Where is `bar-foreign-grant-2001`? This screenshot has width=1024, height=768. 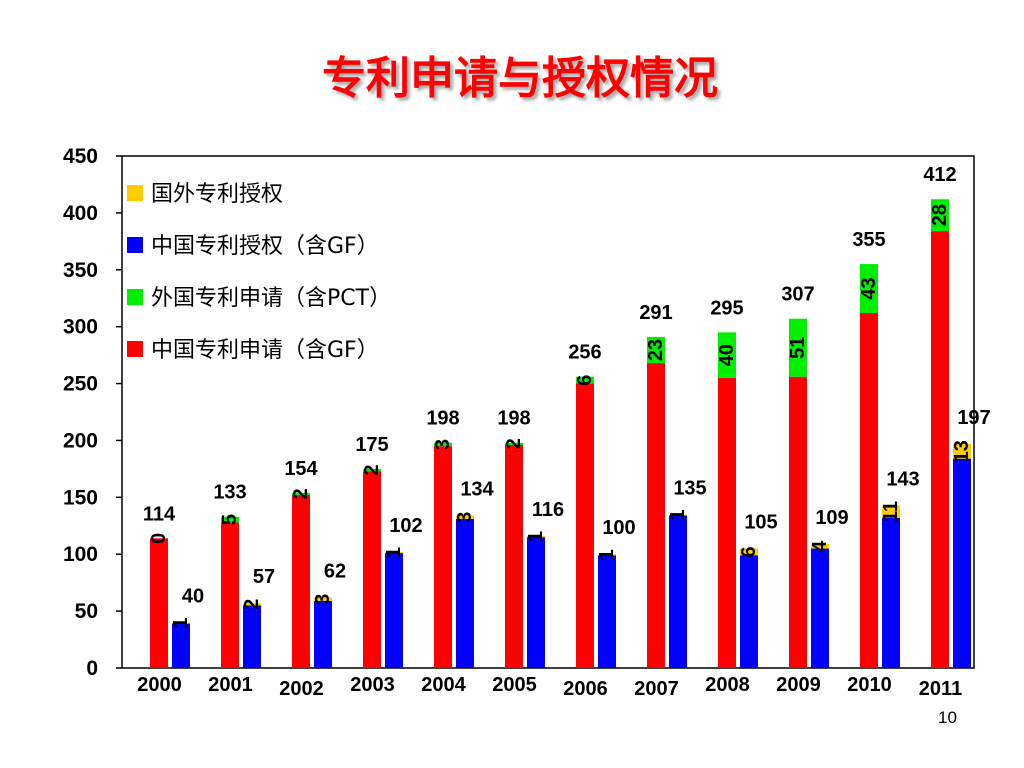 bar-foreign-grant-2001 is located at coordinates (252, 604).